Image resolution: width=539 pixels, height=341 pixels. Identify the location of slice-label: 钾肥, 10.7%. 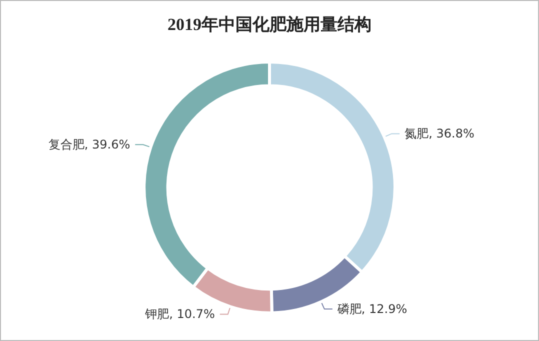
(179, 314).